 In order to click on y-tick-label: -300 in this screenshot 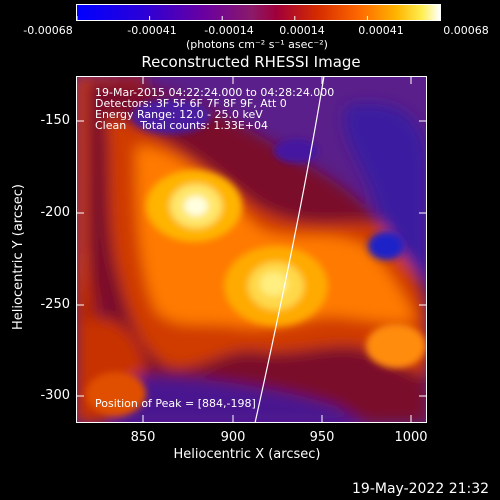, I will do `click(55, 395)`.